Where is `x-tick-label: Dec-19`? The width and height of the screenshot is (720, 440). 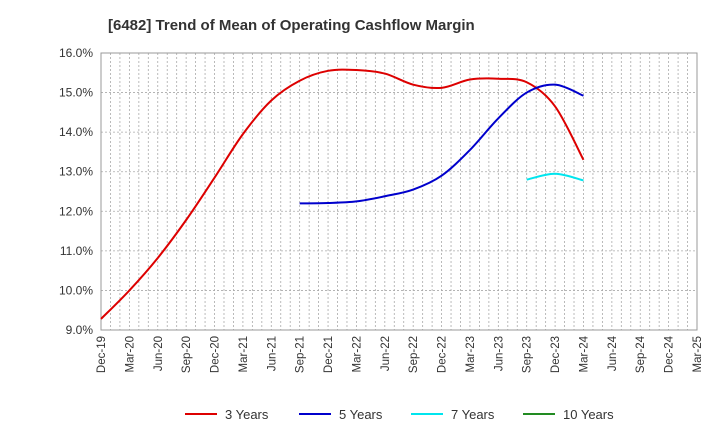
x-tick-label: Dec-19 is located at coordinates (102, 354).